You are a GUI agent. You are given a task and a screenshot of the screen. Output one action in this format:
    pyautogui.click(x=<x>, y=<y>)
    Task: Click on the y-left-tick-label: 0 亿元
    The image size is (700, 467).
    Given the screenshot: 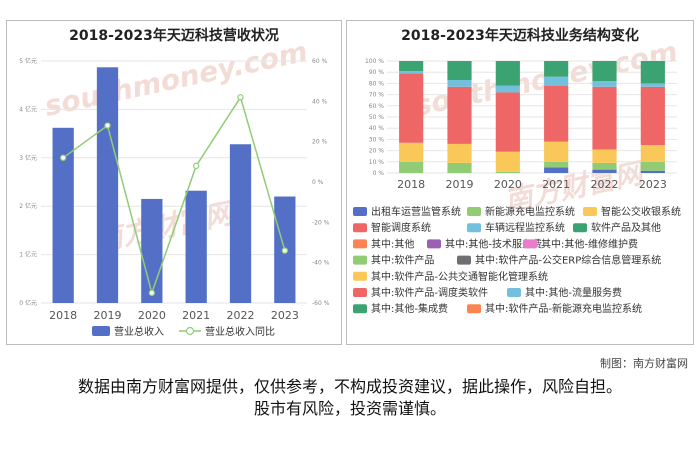 What is the action you would take?
    pyautogui.click(x=28, y=303)
    